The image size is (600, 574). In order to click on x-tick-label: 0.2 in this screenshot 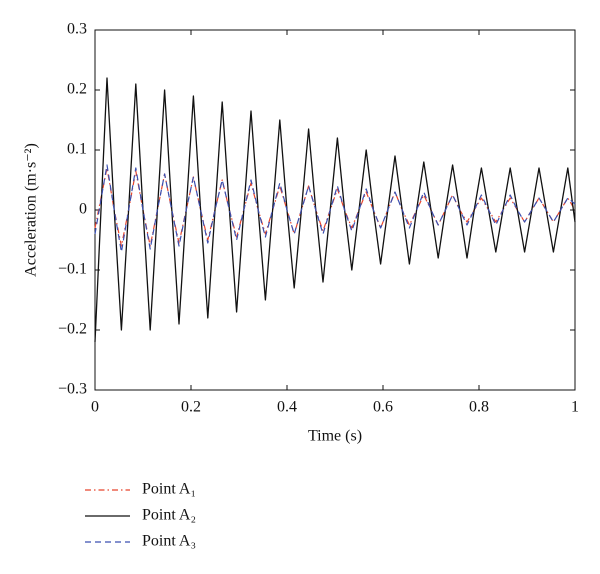, I will do `click(191, 407)`.